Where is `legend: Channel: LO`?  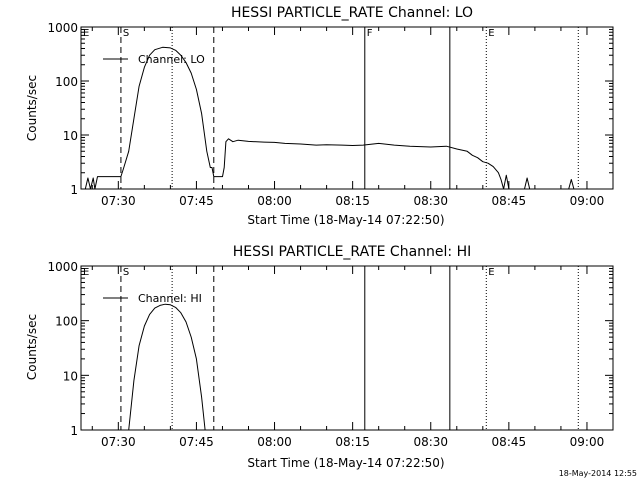
legend: Channel: LO is located at coordinates (154, 59).